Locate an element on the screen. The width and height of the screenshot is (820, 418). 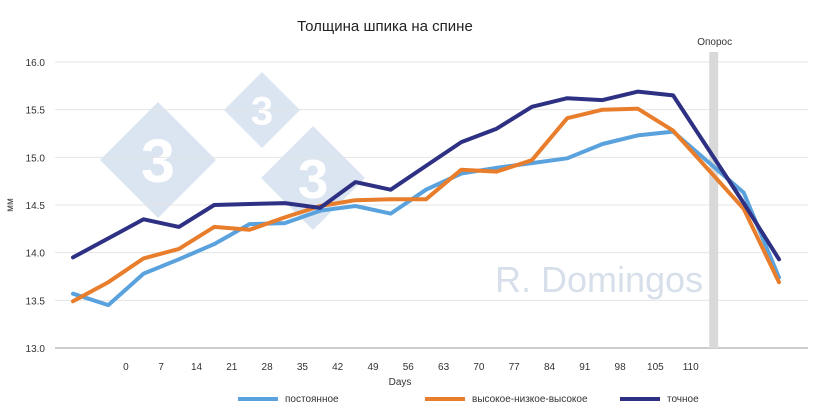
chart-title: Толщина шпика на спине is located at coordinates (385, 26).